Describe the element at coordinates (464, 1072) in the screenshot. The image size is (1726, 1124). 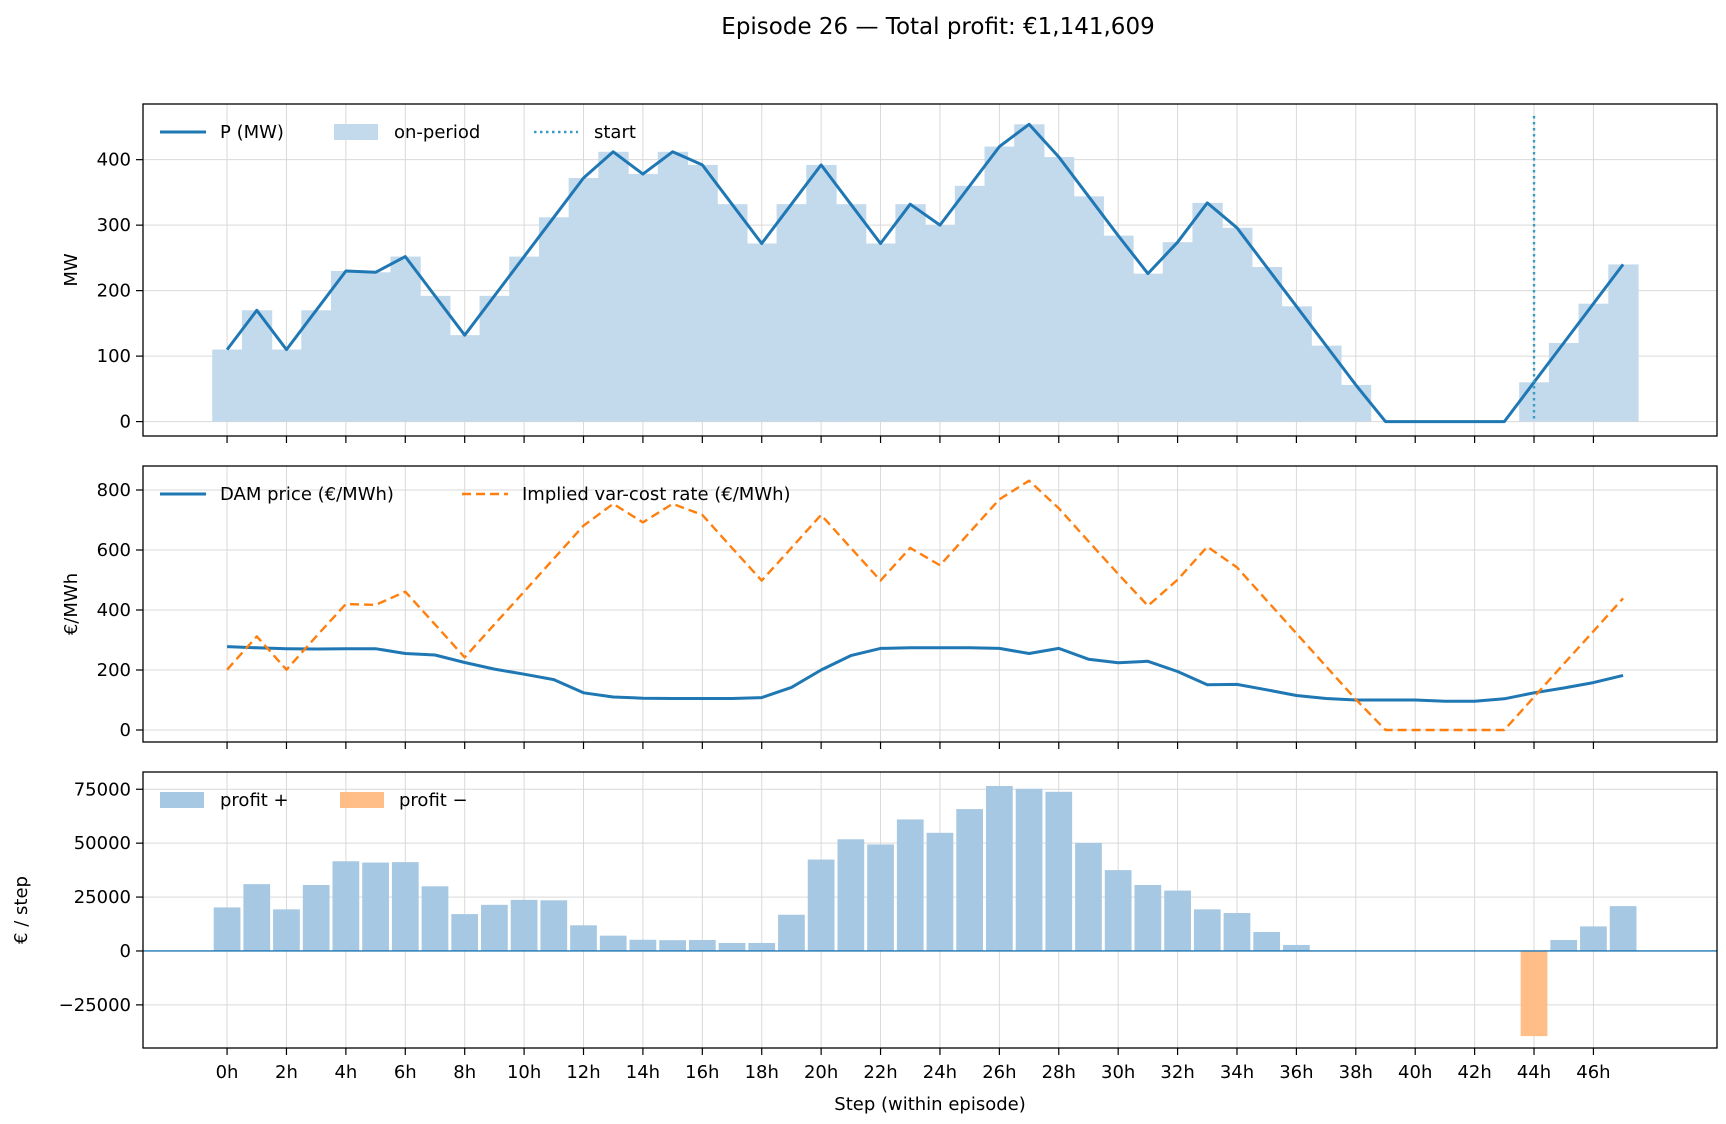
I see `x-tick-label: 8h` at that location.